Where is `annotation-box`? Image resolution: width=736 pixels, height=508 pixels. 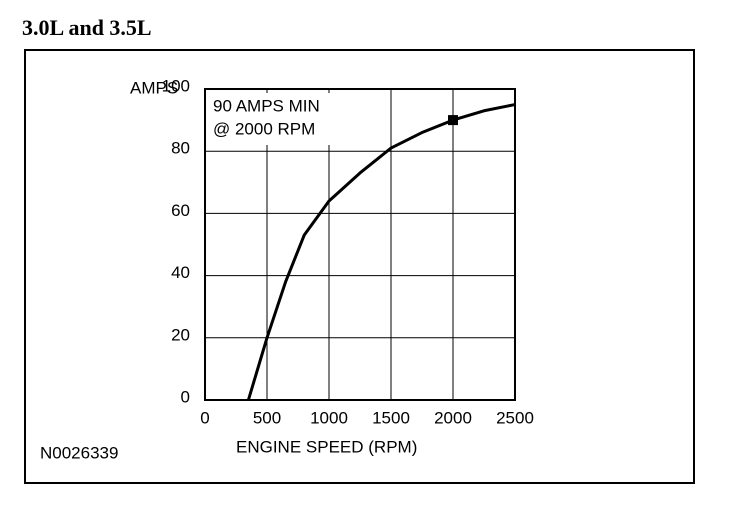
annotation-box is located at coordinates (294, 119).